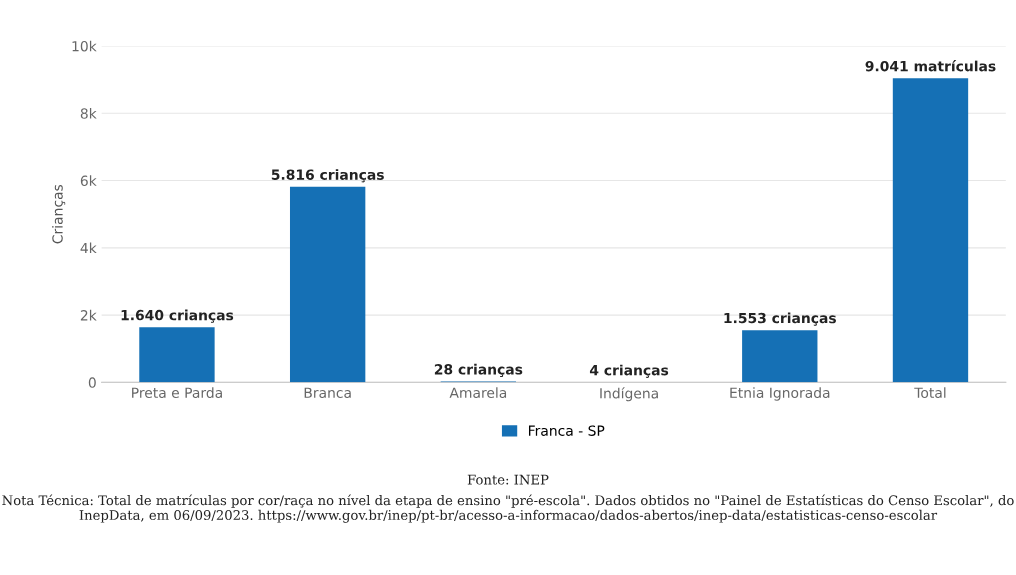  I want to click on y-tick-label: 8k, so click(88, 113).